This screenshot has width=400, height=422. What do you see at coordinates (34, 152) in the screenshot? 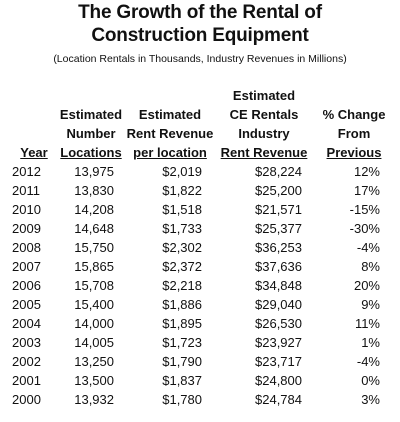
I see `header-year-line: Year` at bounding box center [34, 152].